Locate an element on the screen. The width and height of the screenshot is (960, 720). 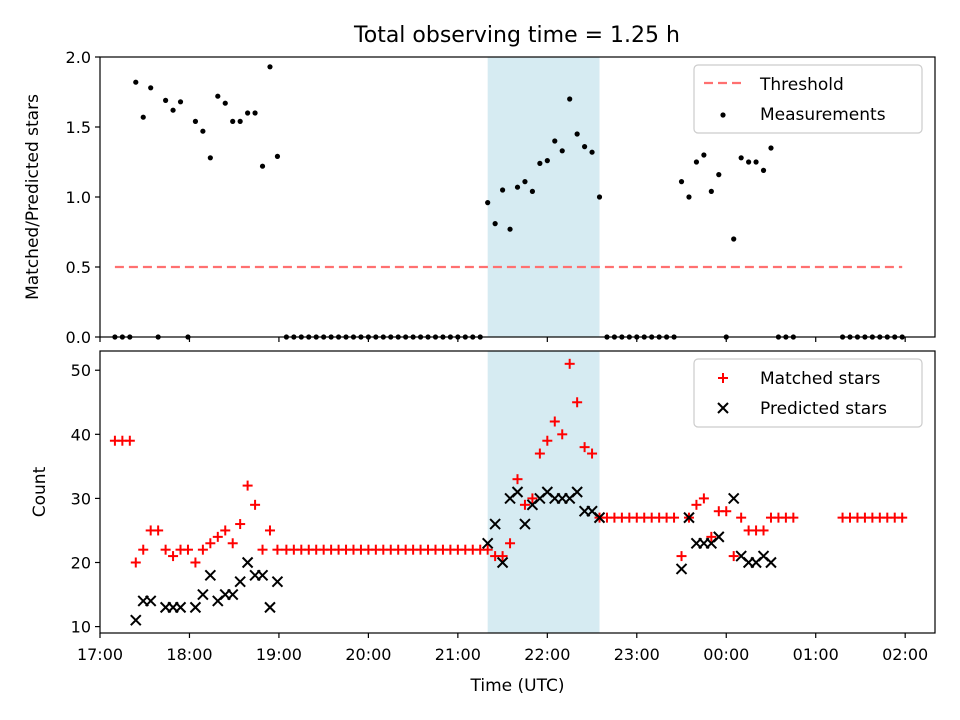
legend-label: Threshold is located at coordinates (801, 85).